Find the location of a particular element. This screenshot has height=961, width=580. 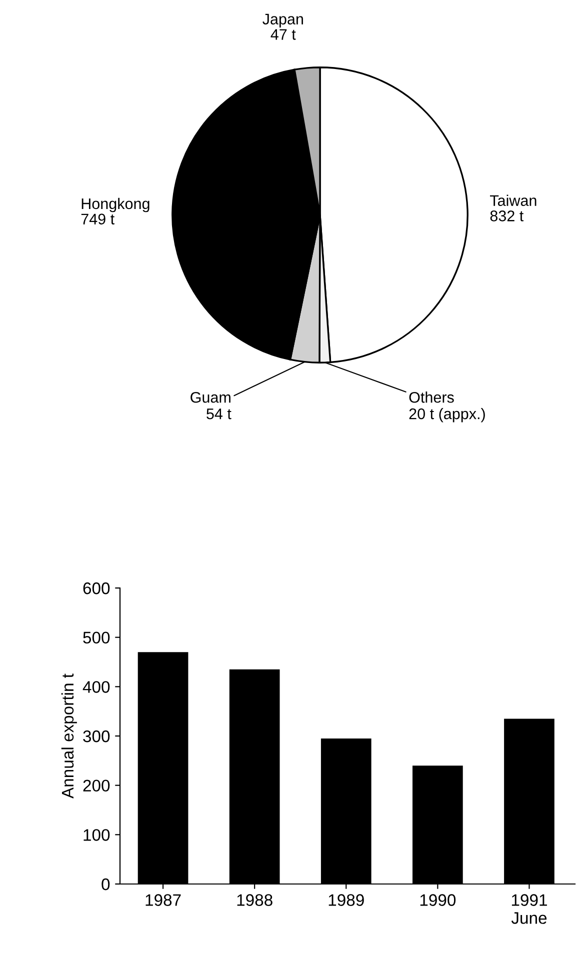

data-label: 832 t is located at coordinates (507, 216).